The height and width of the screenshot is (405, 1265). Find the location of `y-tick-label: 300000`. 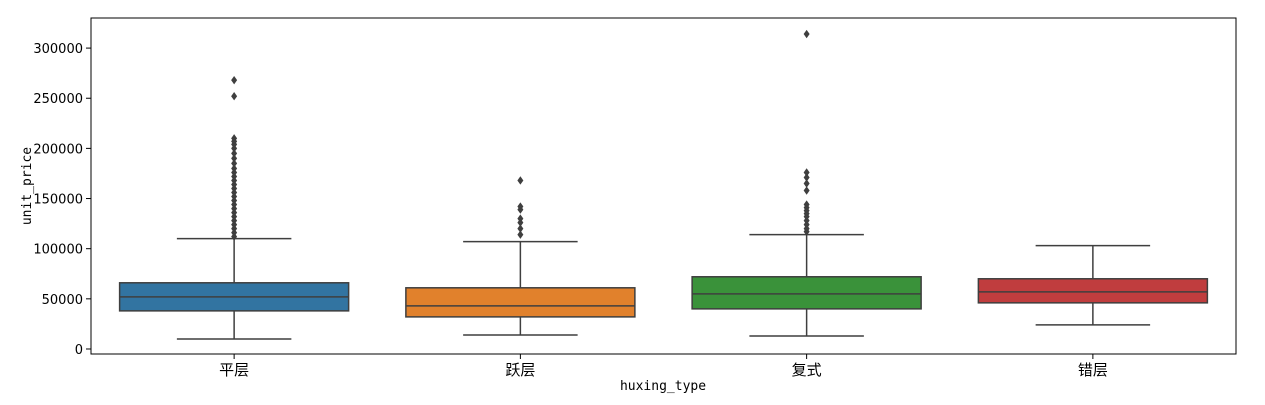

y-tick-label: 300000 is located at coordinates (58, 49).